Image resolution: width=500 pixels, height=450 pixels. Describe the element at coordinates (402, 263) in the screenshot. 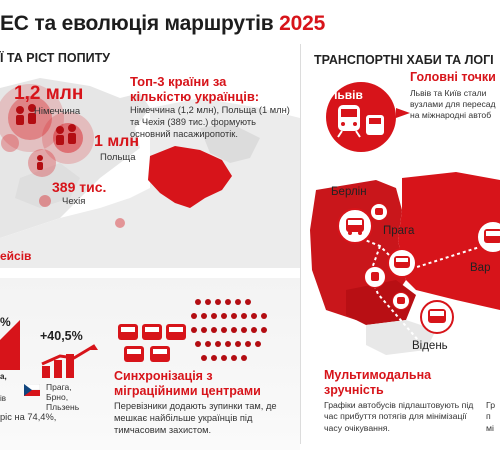

I see `prague-bus-icon` at that location.